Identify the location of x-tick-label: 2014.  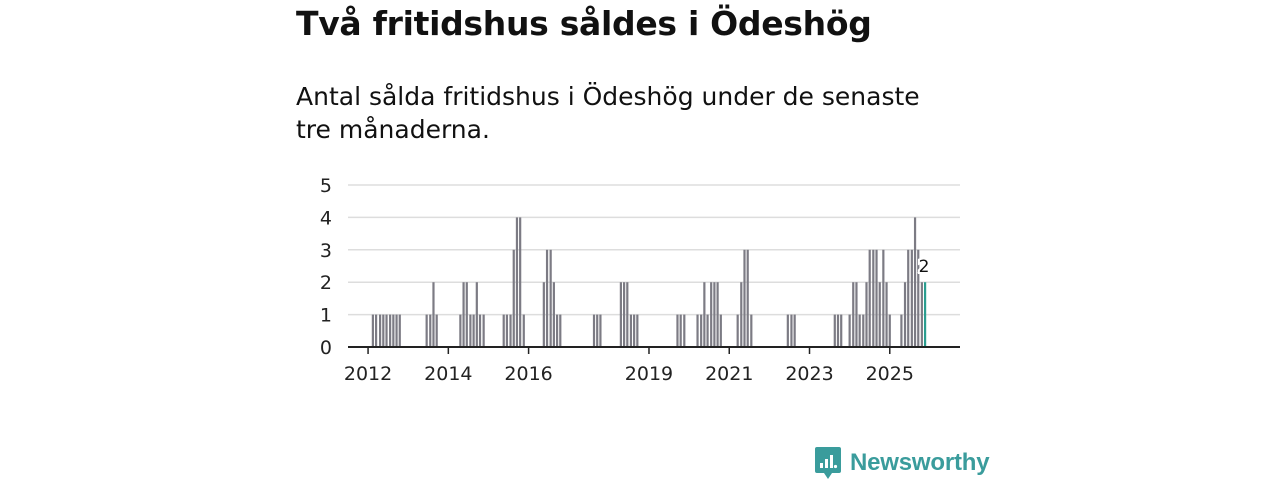
(448, 374).